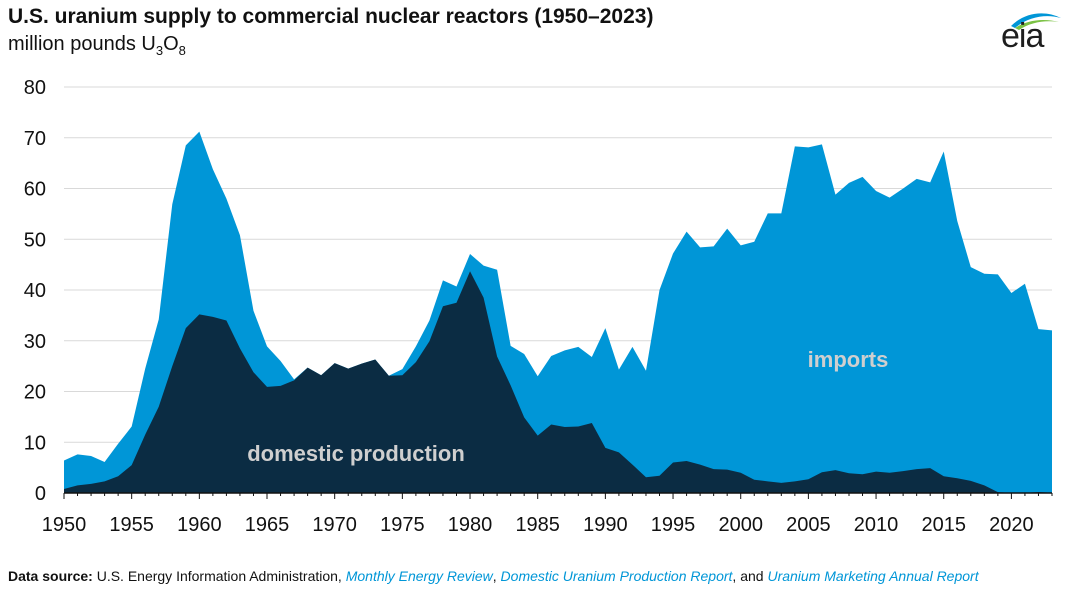  I want to click on x-tick-label: 2010, so click(876, 525).